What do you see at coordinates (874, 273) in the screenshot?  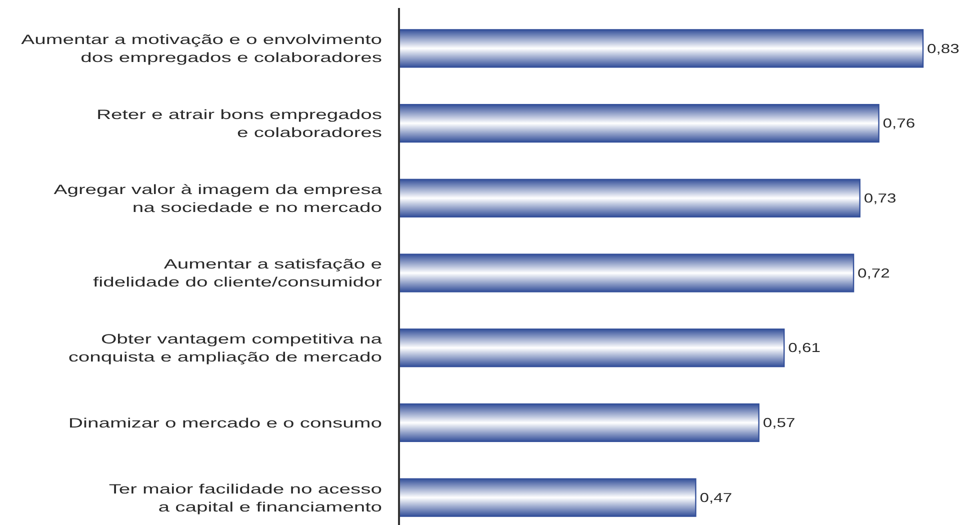 I see `data-label: 0,72` at bounding box center [874, 273].